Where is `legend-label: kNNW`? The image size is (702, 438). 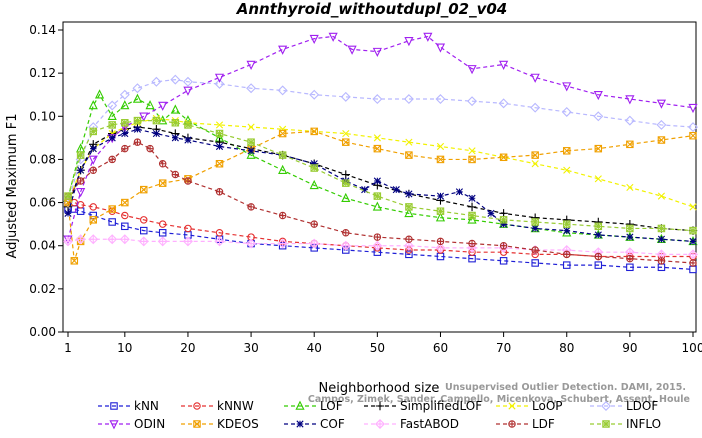 legend-label: kNNW is located at coordinates (235, 406).